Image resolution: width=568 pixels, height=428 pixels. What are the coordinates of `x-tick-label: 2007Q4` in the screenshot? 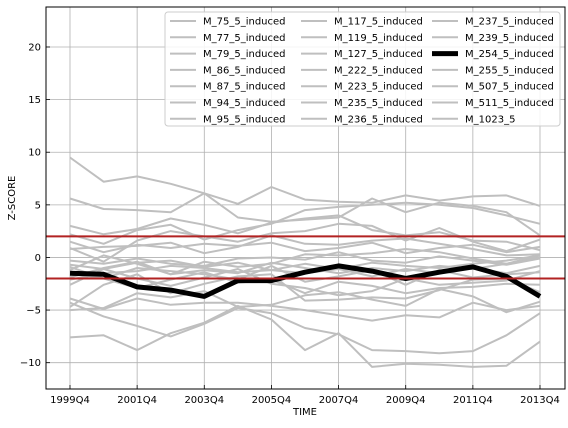 It's located at (339, 400).